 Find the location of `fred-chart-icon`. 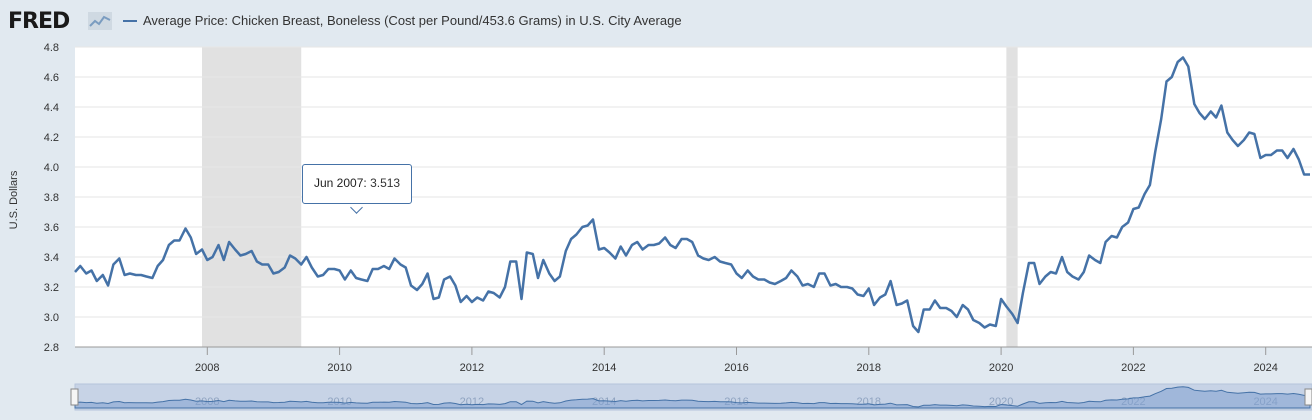

fred-chart-icon is located at coordinates (100, 21).